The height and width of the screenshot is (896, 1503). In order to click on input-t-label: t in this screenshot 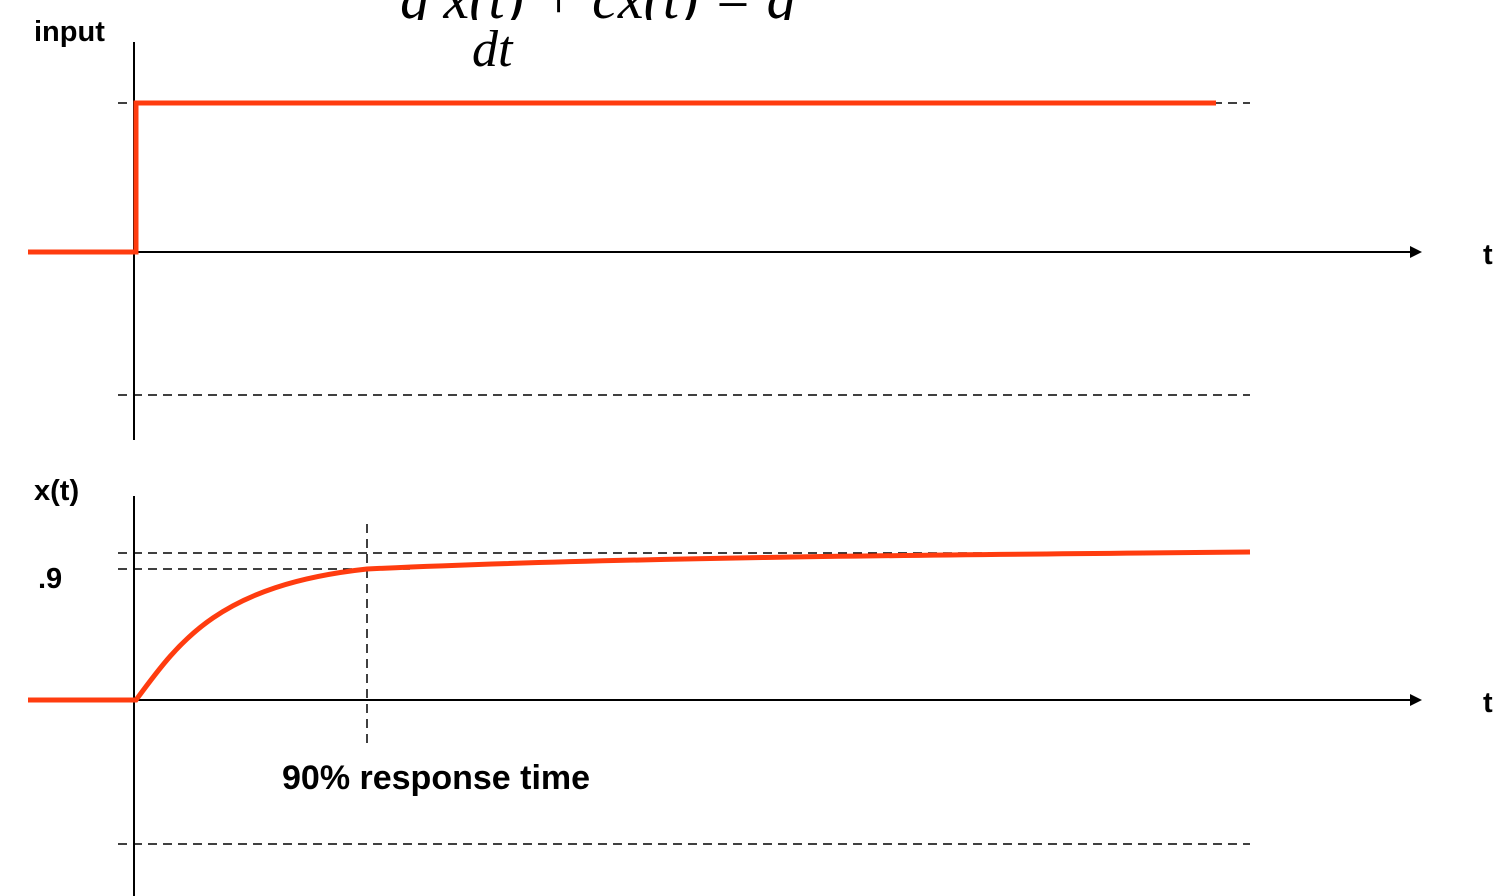, I will do `click(1488, 255)`.